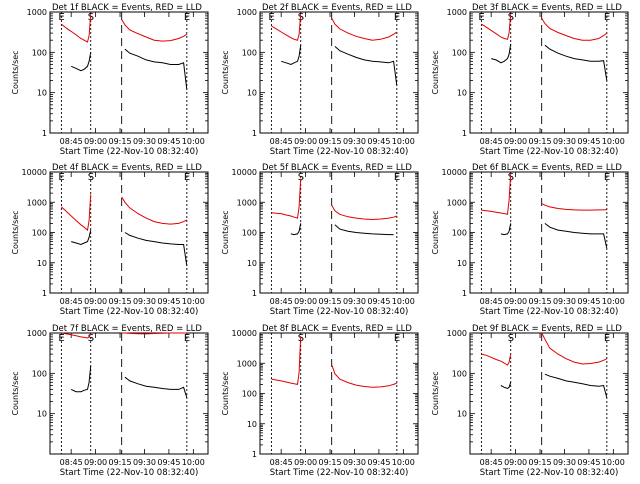 This screenshot has width=640, height=484. What do you see at coordinates (127, 8) in the screenshot?
I see `panel-title: Det 1f BLACK = Events, RED = LLD` at bounding box center [127, 8].